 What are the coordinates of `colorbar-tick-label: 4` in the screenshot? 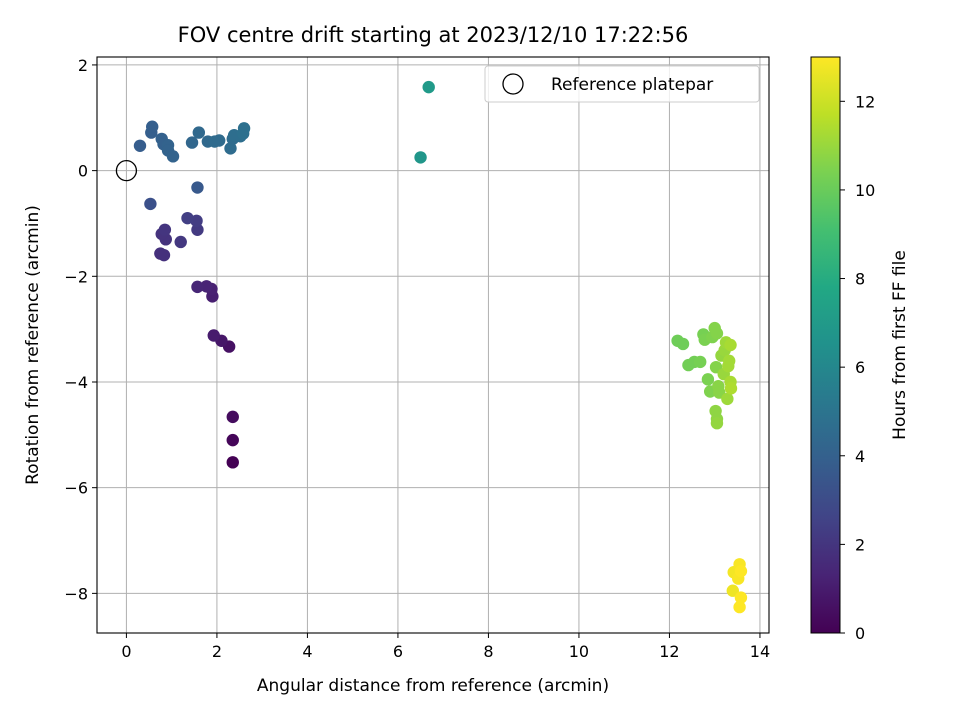 It's located at (860, 456).